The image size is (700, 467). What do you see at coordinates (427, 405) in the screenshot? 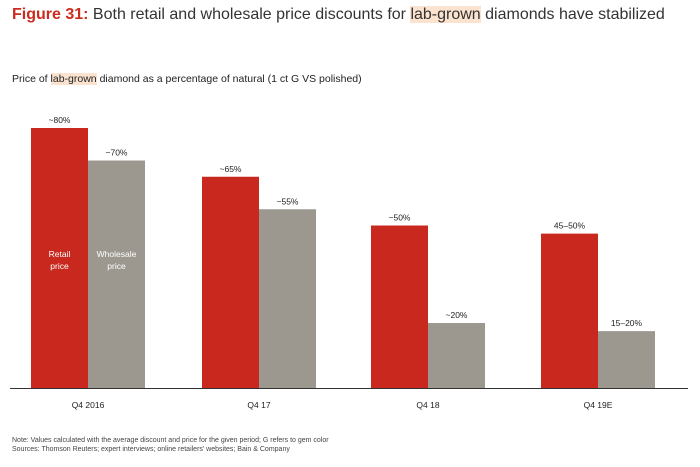
I see `x-tick-label-2: Q4 18` at bounding box center [427, 405].